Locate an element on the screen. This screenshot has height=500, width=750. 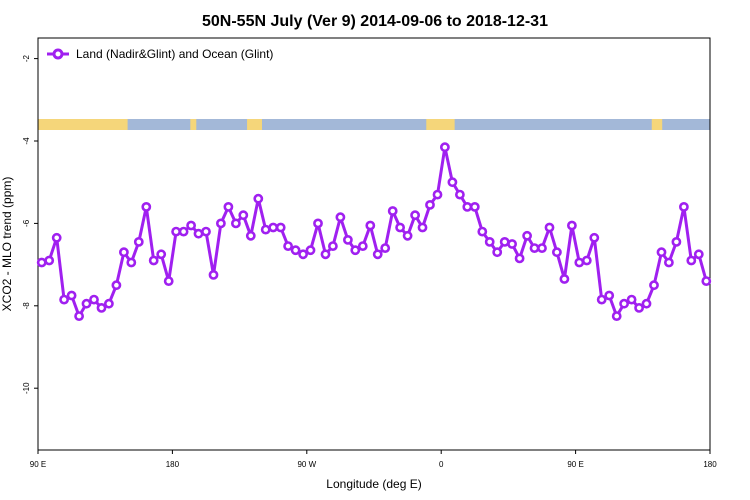
y-tick-label: -6 is located at coordinates (26, 223).